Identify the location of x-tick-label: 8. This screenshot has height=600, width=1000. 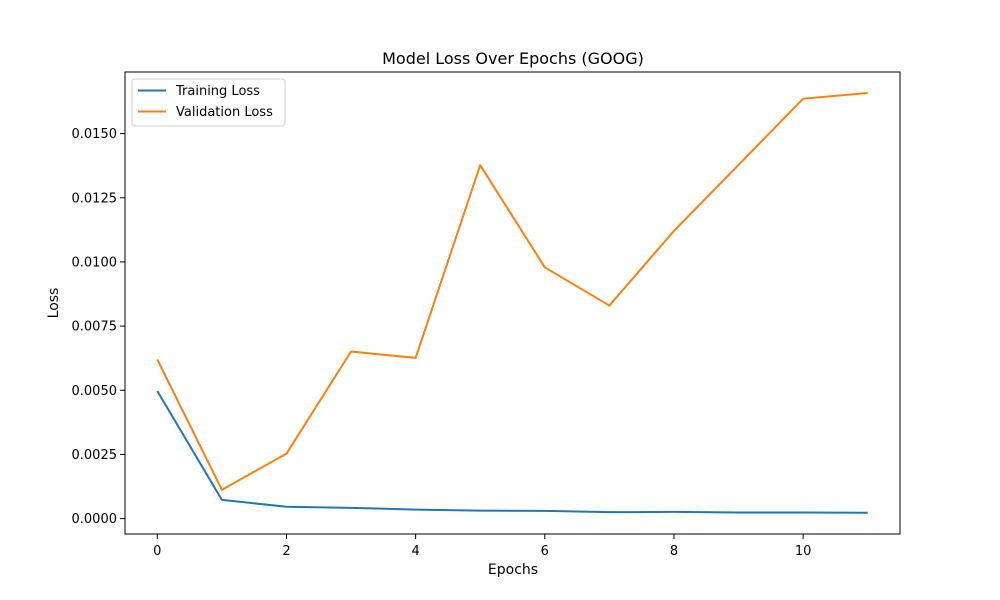
(674, 551).